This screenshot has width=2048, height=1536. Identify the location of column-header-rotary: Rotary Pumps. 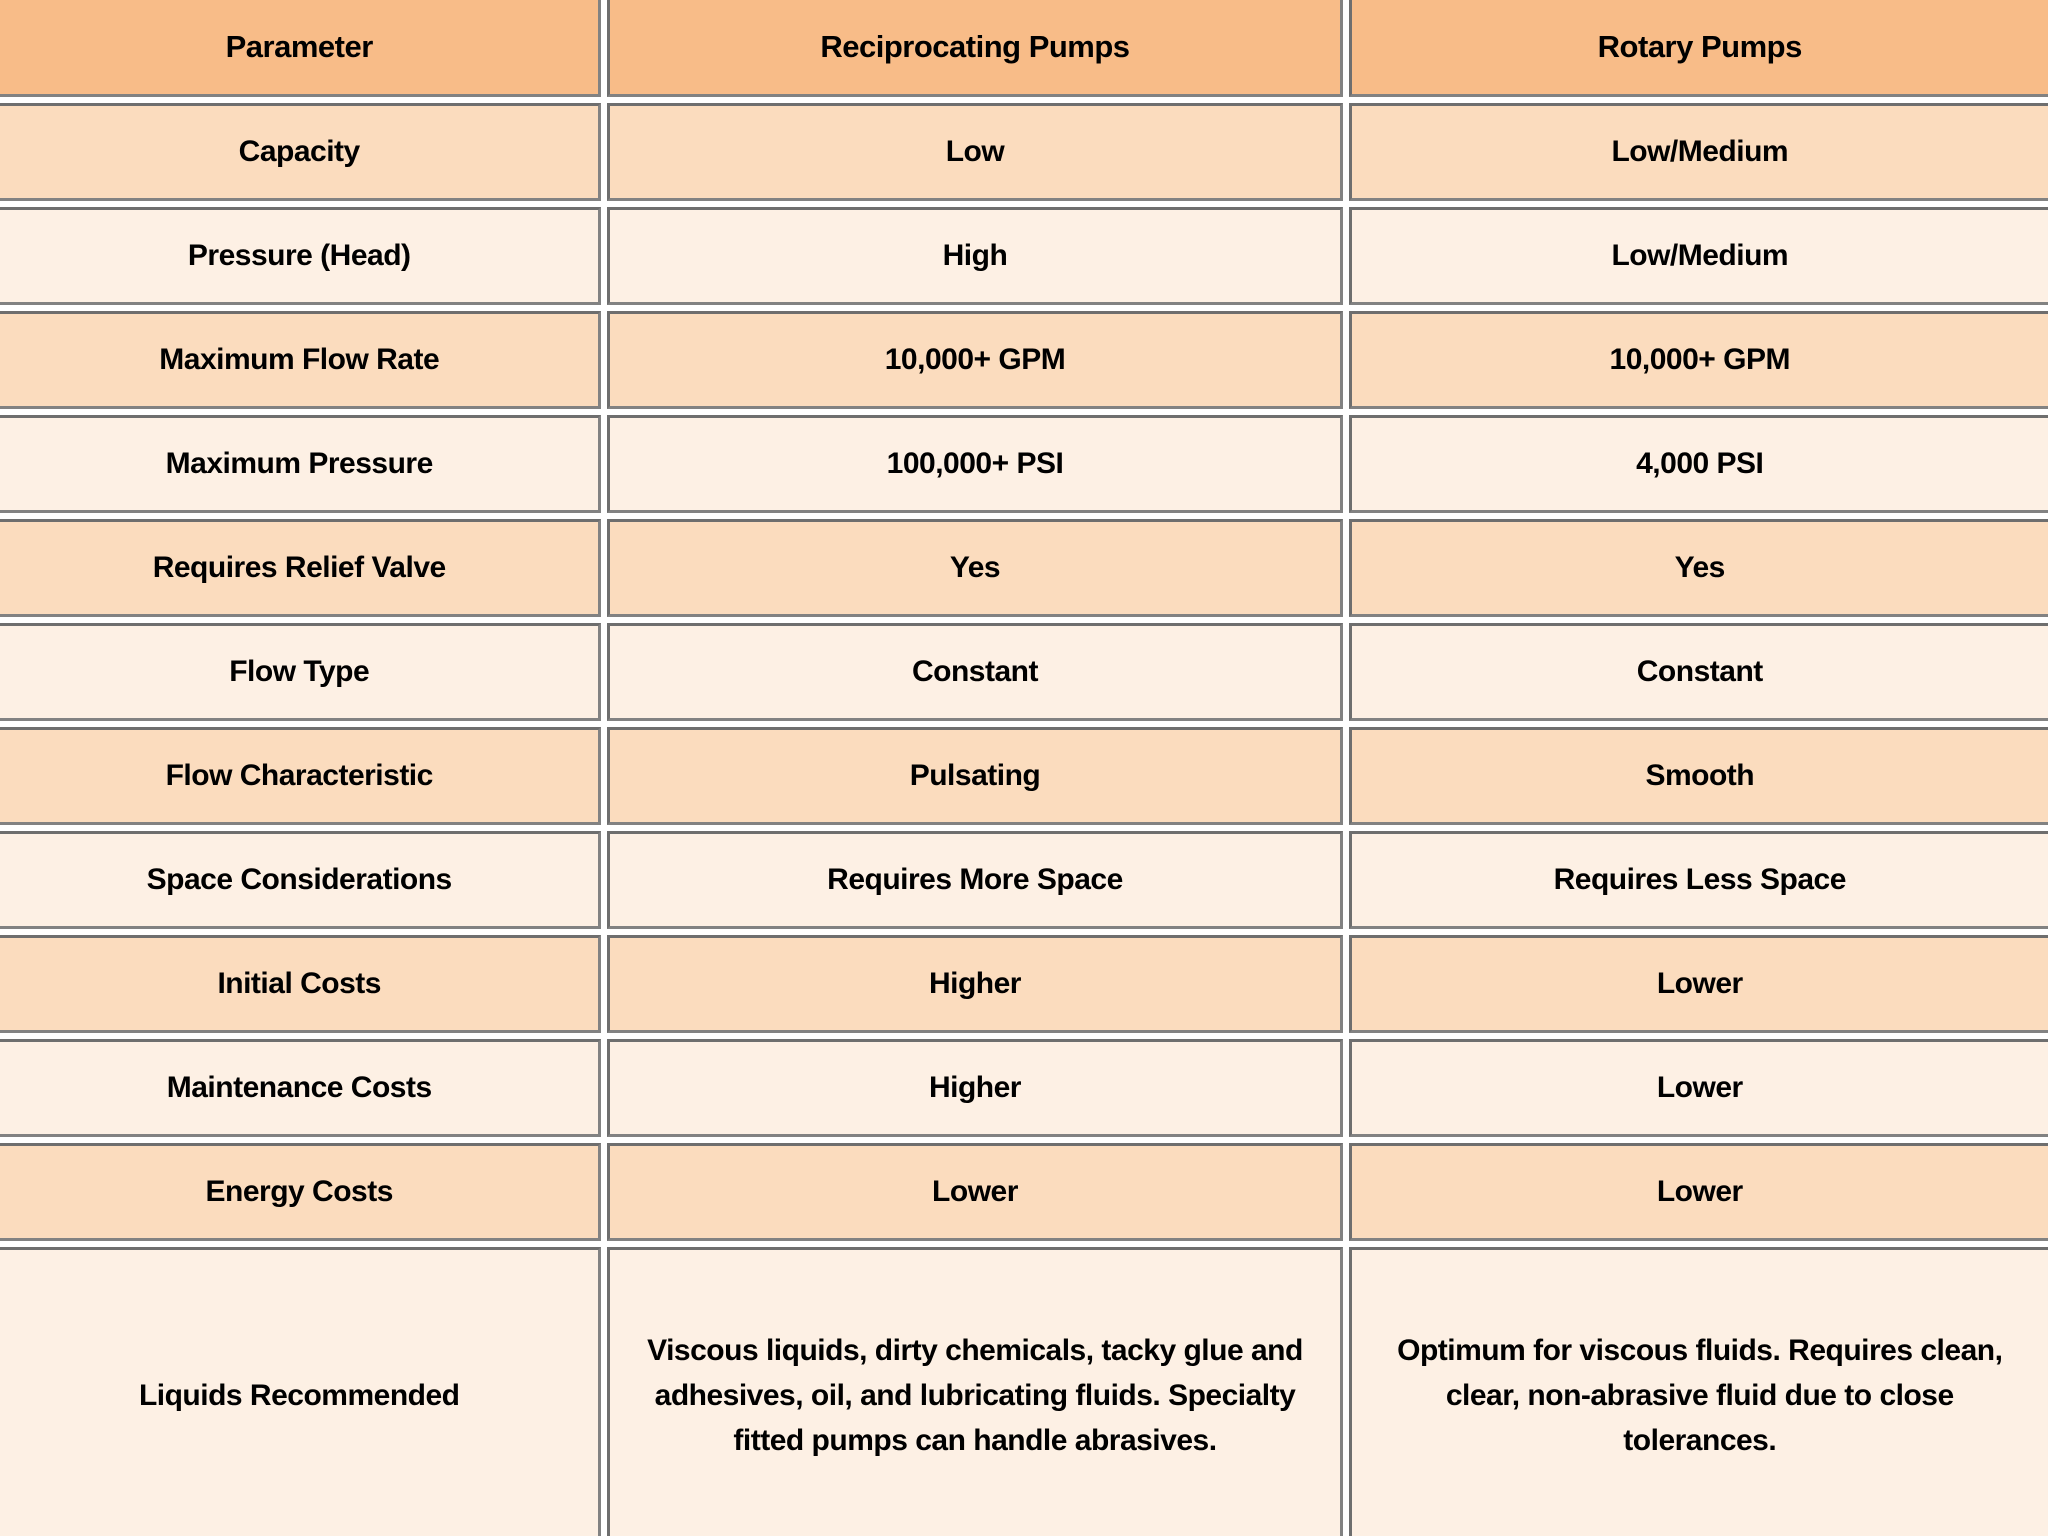
(1698, 48).